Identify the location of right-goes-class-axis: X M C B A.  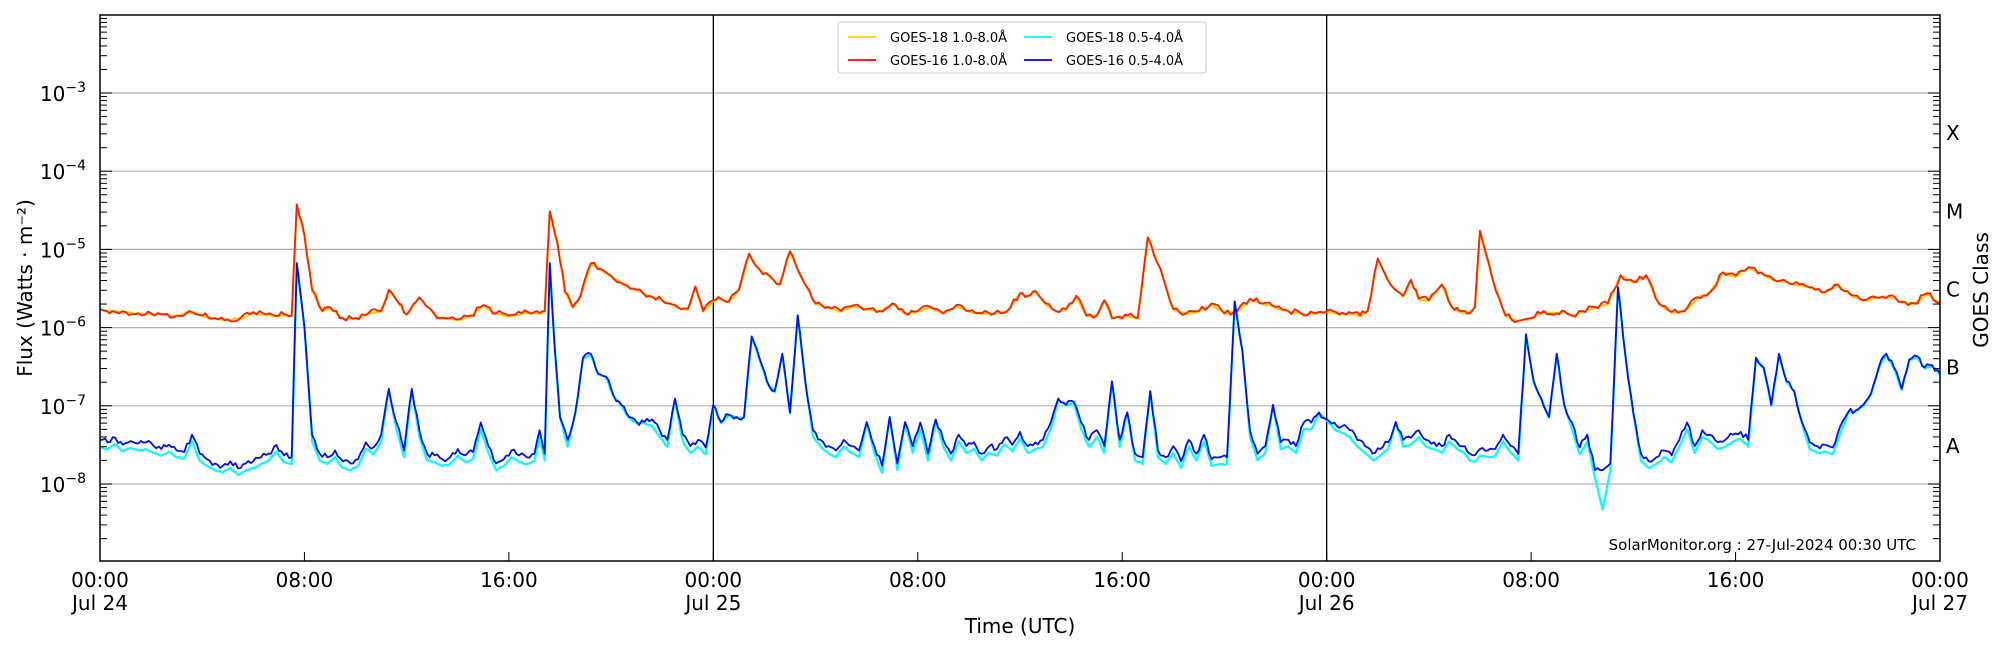
(1945, 278).